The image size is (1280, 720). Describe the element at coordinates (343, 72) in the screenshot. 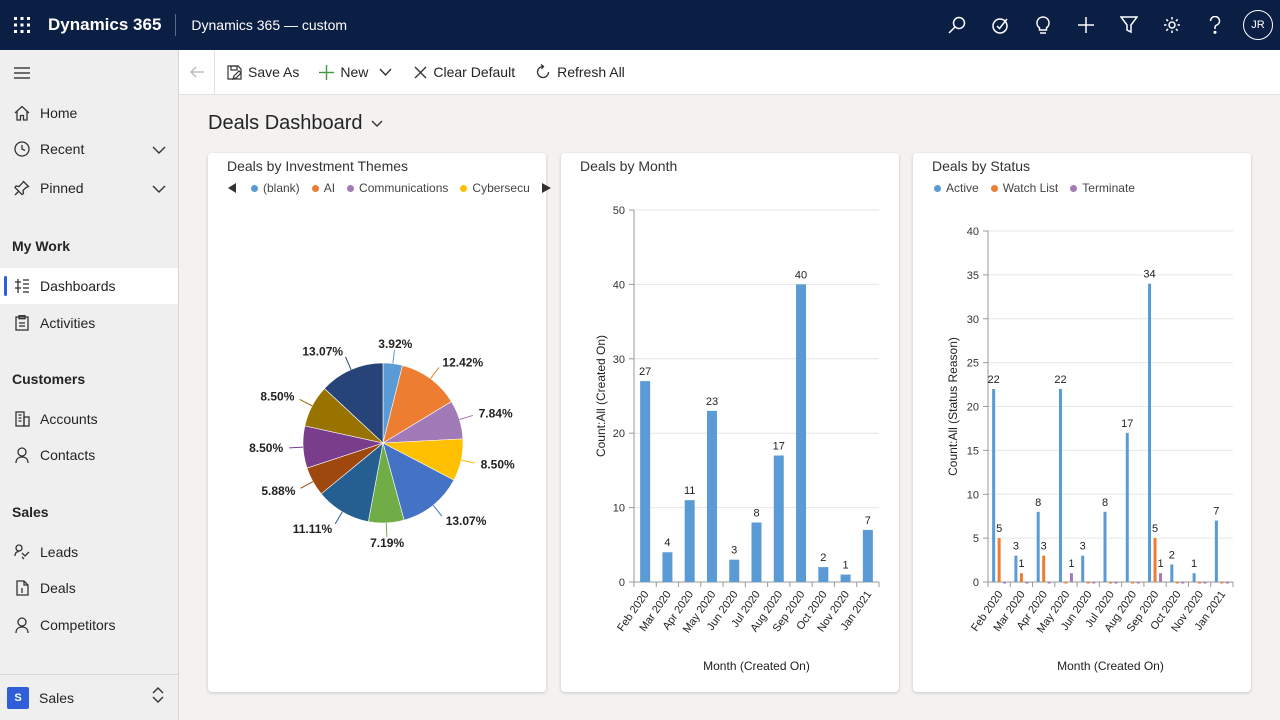

I see `new-button: New` at that location.